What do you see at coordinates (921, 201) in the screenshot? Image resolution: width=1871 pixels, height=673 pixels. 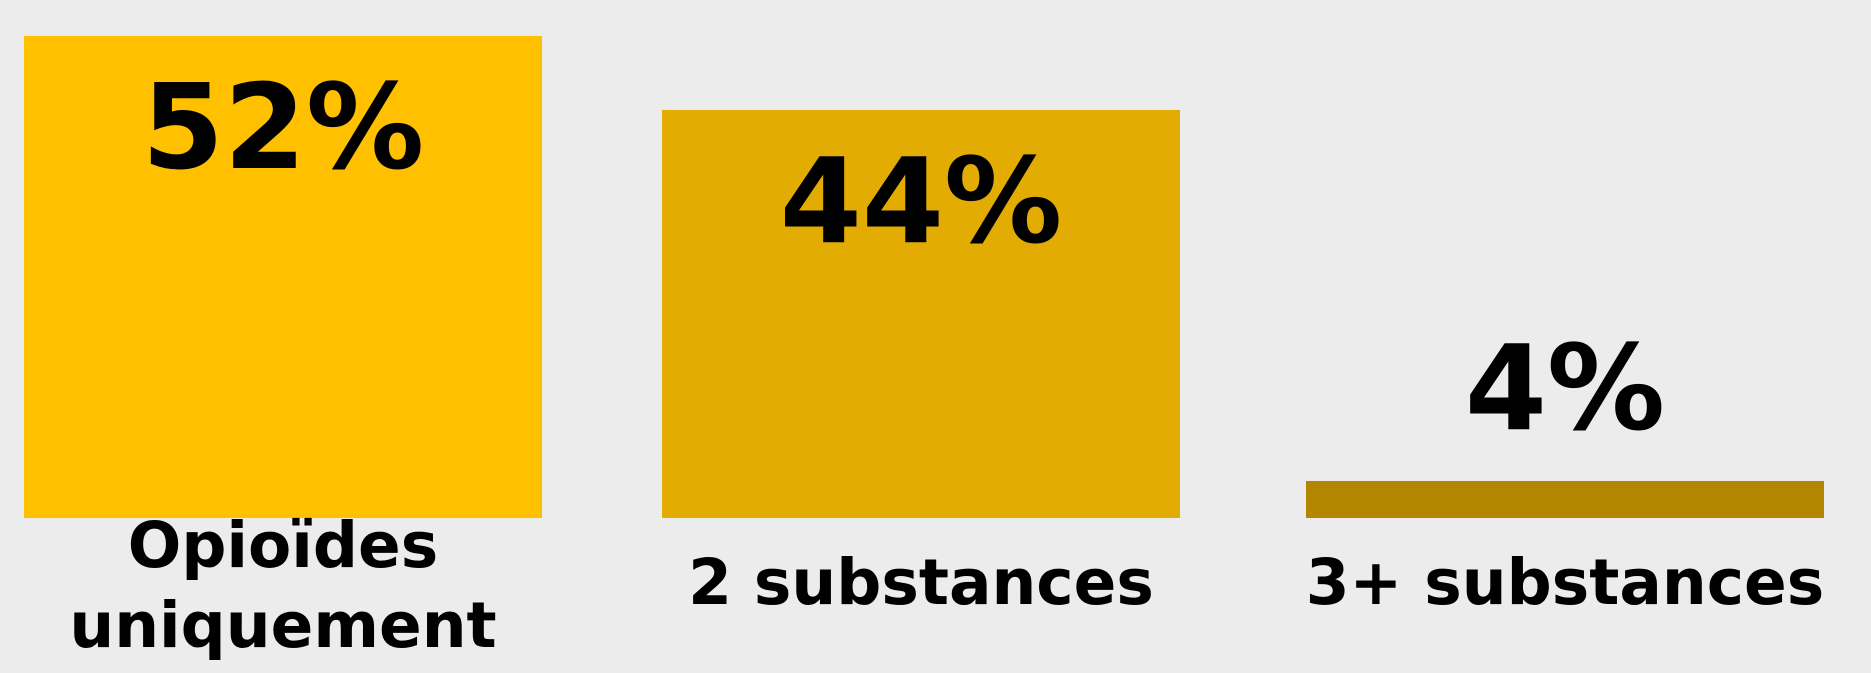 I see `value-label-2: 44%` at bounding box center [921, 201].